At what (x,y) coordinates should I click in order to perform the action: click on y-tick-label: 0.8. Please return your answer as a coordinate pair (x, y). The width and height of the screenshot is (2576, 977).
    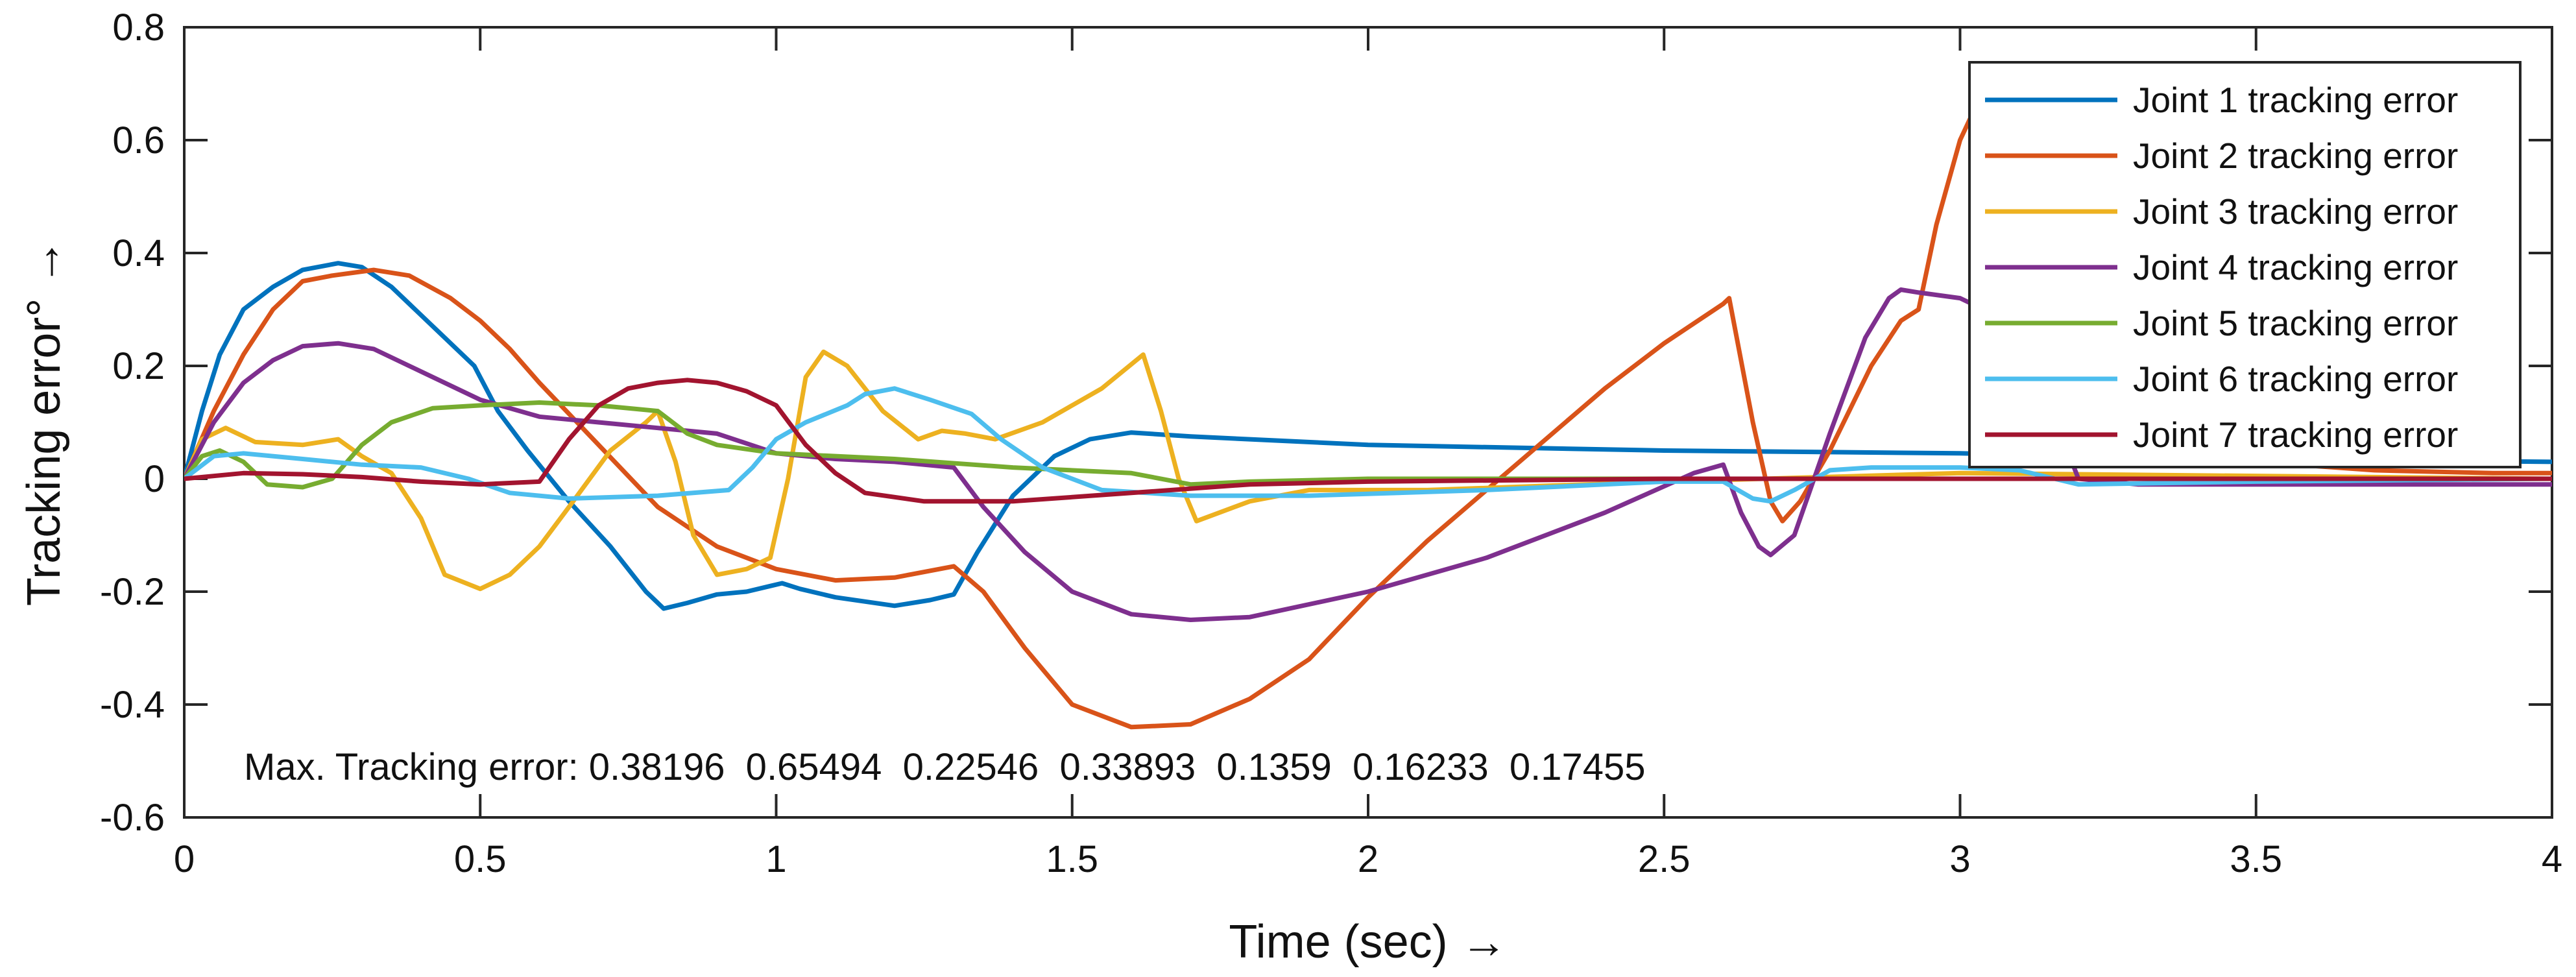
    Looking at the image, I should click on (138, 27).